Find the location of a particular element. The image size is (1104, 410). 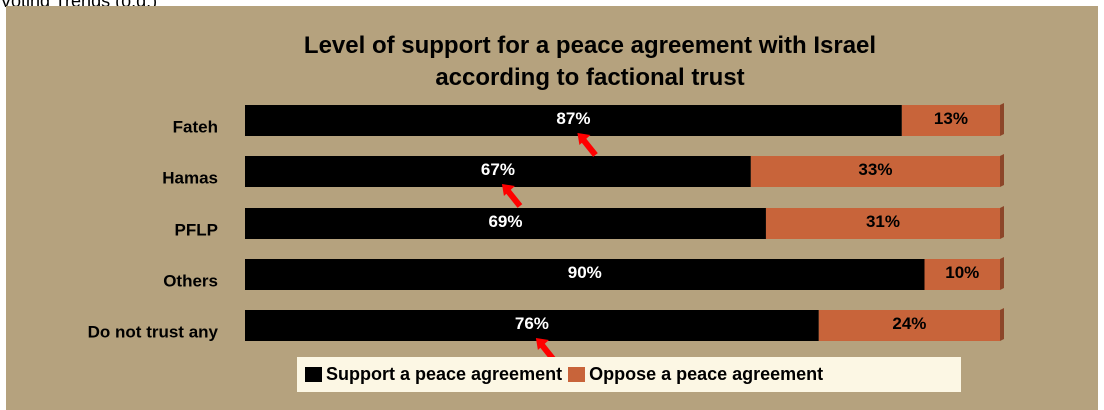

bar-support-hamas is located at coordinates (498, 171).